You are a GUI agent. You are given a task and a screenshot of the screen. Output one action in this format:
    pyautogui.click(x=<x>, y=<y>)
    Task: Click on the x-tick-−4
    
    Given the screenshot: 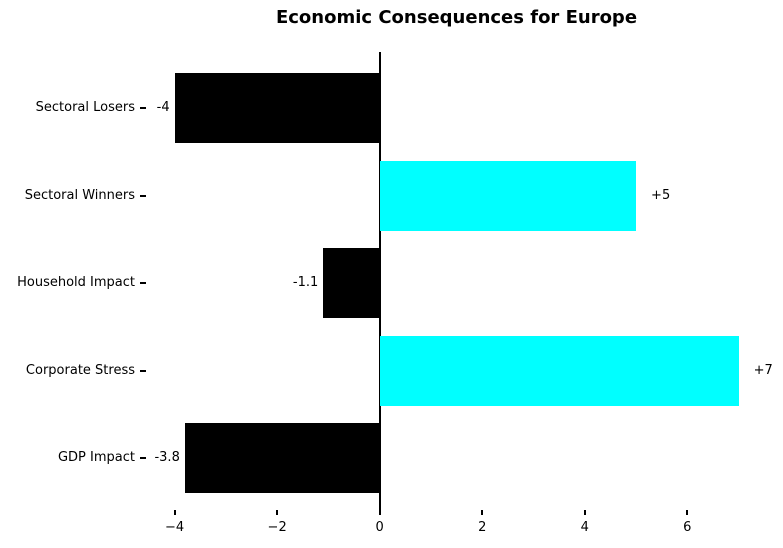 What is the action you would take?
    pyautogui.click(x=174, y=512)
    